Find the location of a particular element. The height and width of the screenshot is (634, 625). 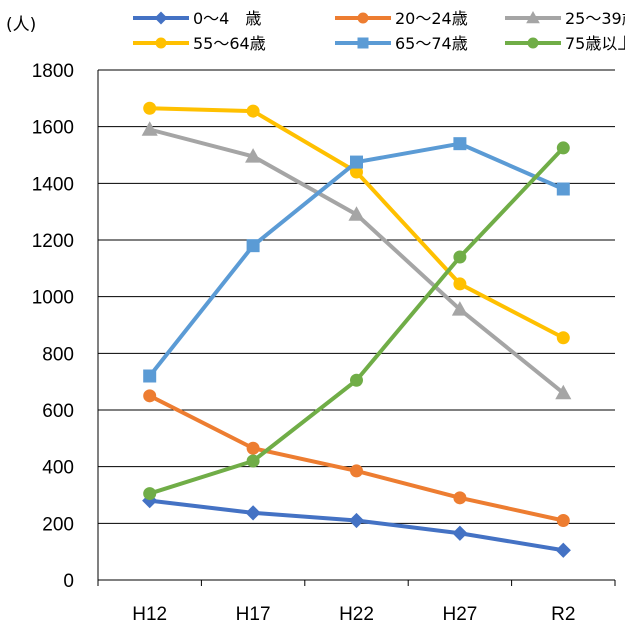

y-tick-label: 400 is located at coordinates (58, 468).